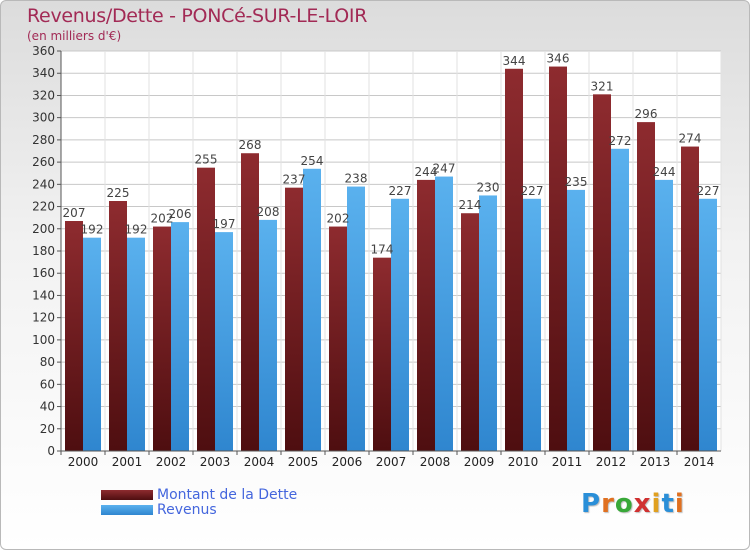 This screenshot has width=750, height=550. I want to click on y-tick-label: 100, so click(43, 340).